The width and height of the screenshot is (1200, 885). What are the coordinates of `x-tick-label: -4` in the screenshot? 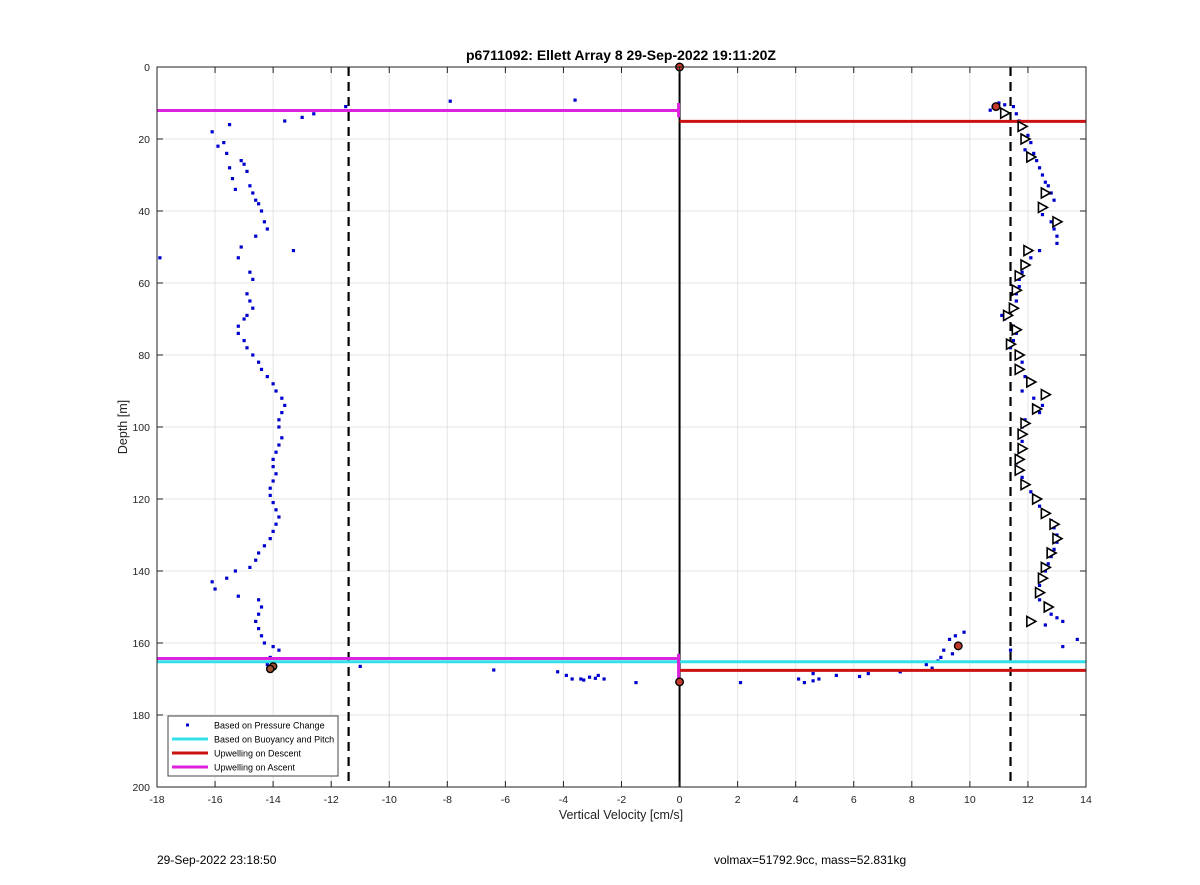 It's located at (563, 800).